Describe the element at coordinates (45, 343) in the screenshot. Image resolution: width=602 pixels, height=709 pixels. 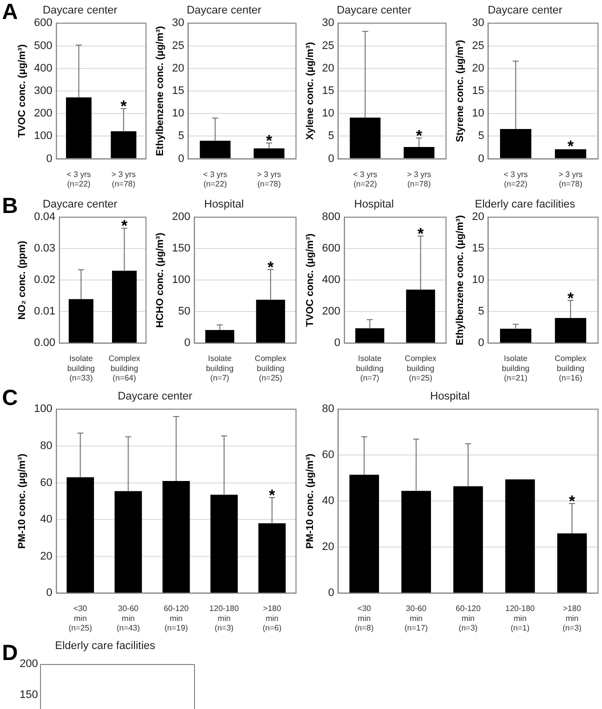
I see `y-tick-label: 0.00` at that location.